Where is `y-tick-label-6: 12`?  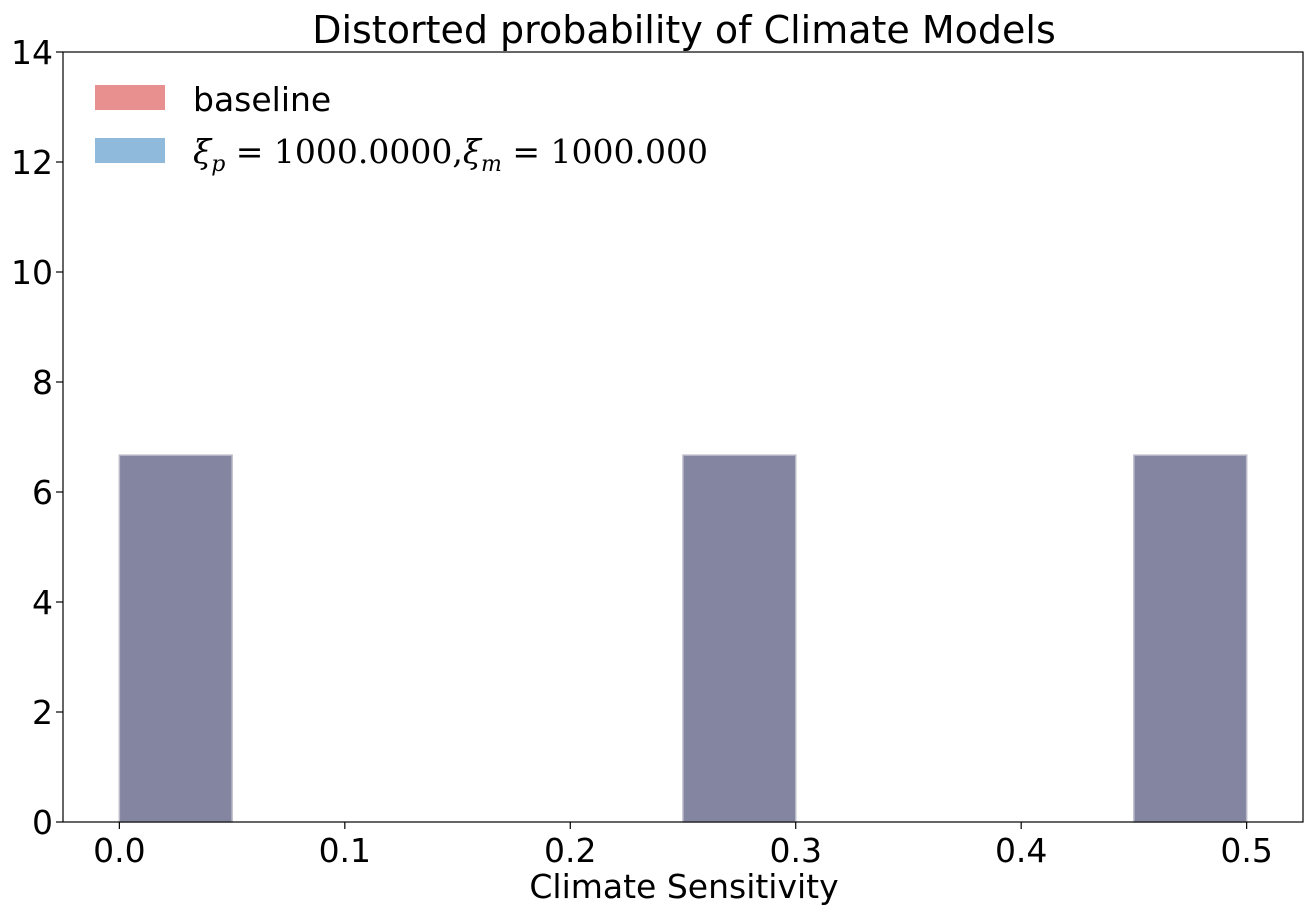
y-tick-label-6: 12 is located at coordinates (32, 162).